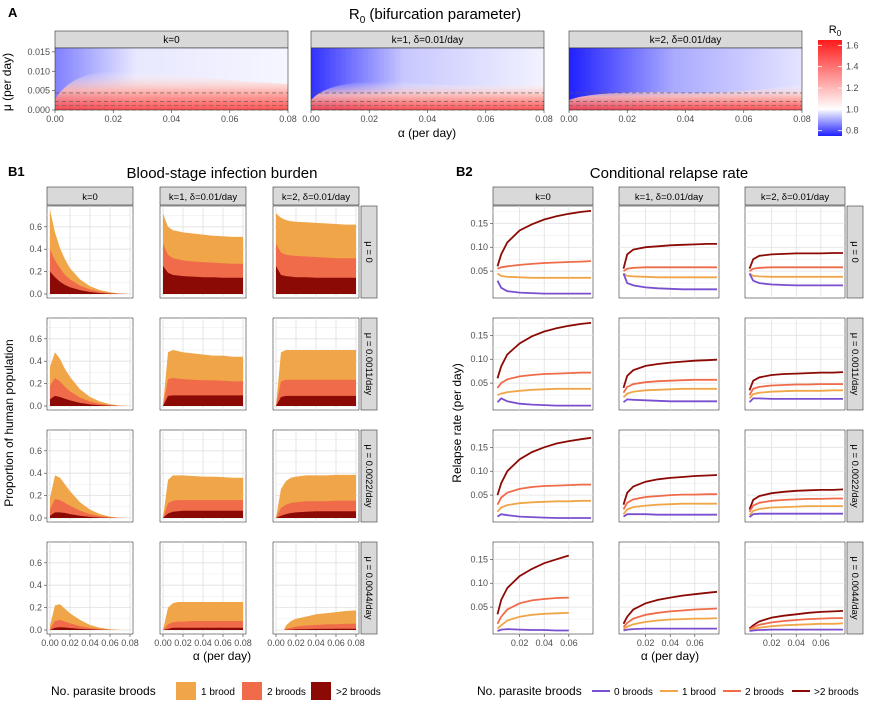  I want to click on ytick-label-a-2: 0.010, so click(38, 71).